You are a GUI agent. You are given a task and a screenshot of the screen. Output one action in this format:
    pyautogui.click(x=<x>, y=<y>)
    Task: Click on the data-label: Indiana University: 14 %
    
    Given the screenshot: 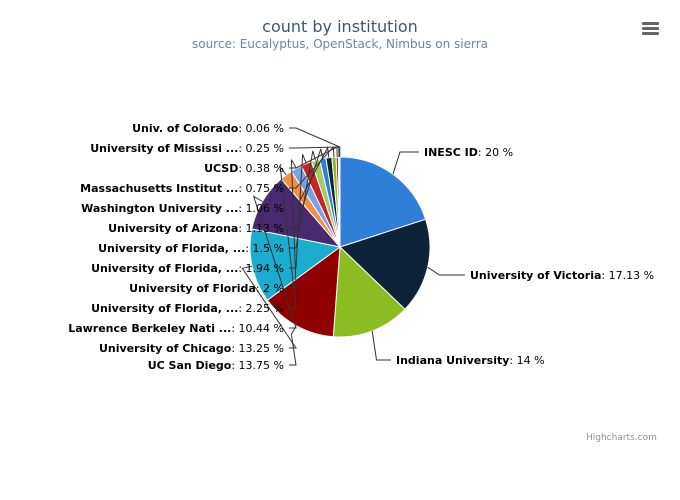 What is the action you would take?
    pyautogui.click(x=470, y=360)
    